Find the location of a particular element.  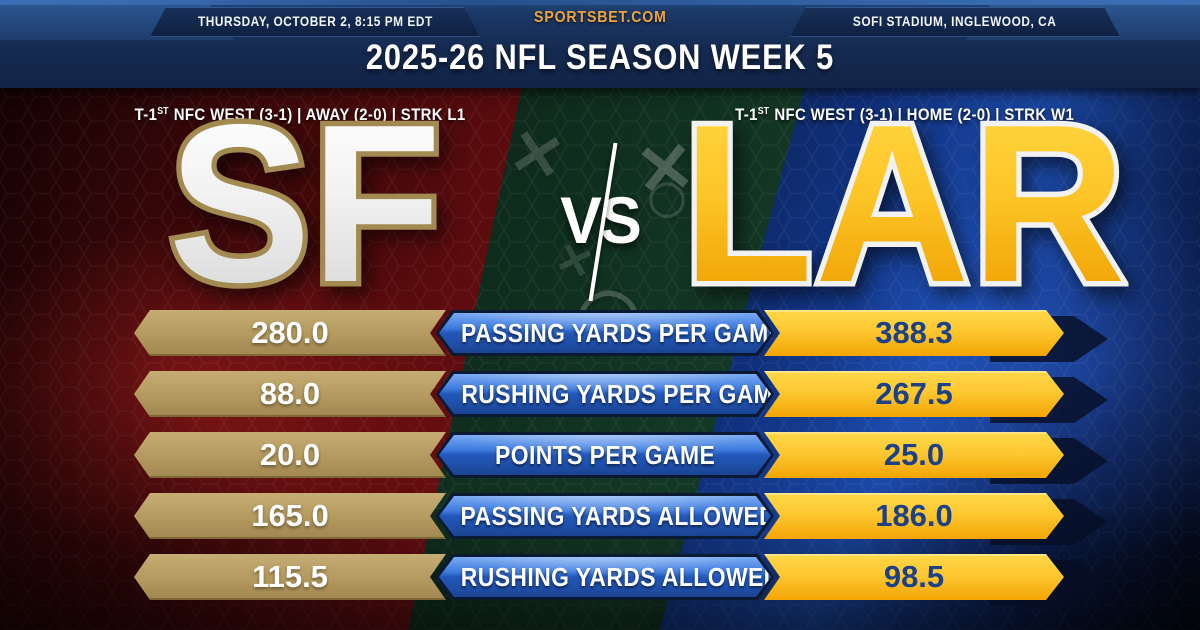

stat-label-bar: POINTS PER GAME is located at coordinates (605, 455).